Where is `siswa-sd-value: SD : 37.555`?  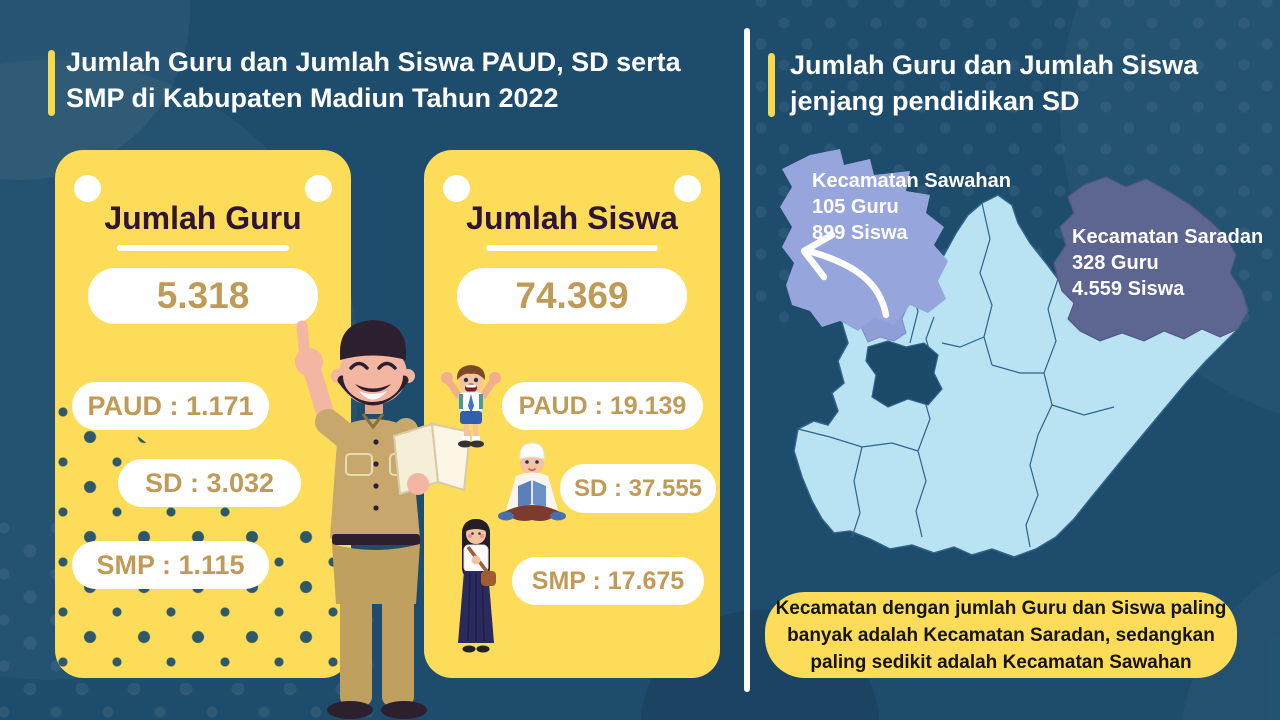
siswa-sd-value: SD : 37.555 is located at coordinates (638, 488).